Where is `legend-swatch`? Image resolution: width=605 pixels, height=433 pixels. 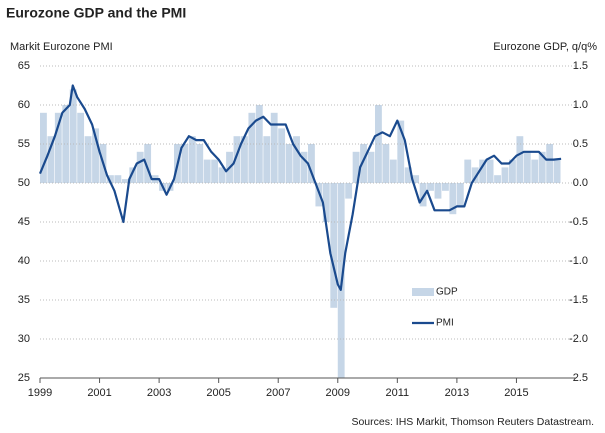 legend-swatch is located at coordinates (423, 292).